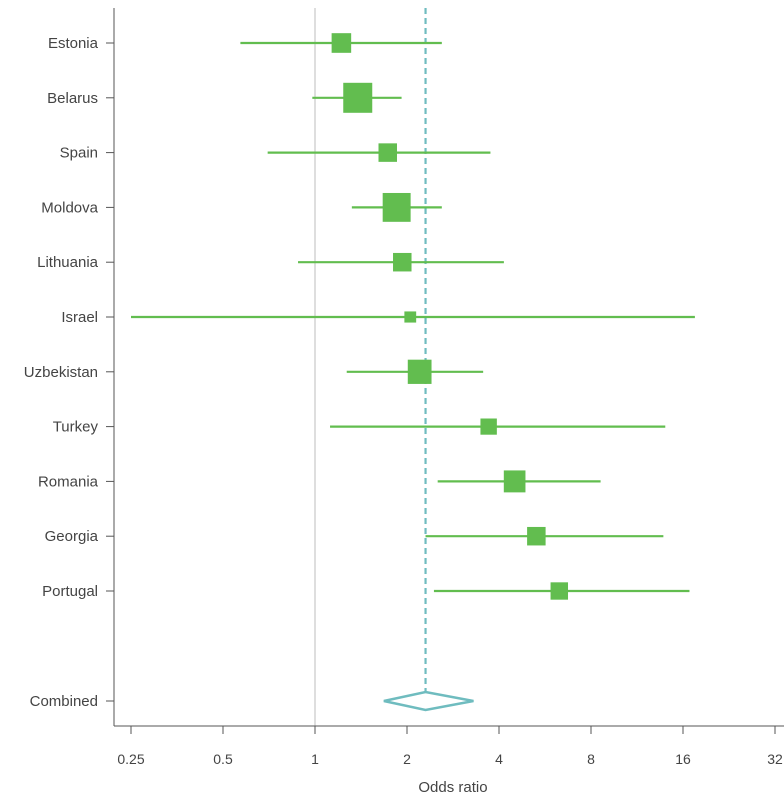 The image size is (784, 800). I want to click on row-label-uzbekistan: Uzbekistan, so click(61, 372).